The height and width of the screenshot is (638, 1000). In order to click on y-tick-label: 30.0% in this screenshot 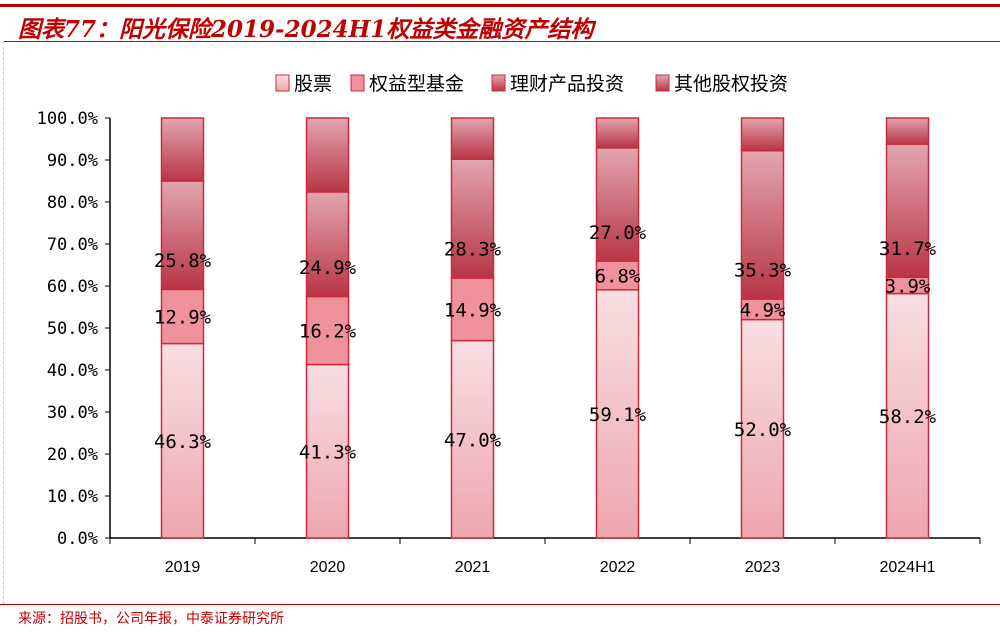, I will do `click(72, 413)`.